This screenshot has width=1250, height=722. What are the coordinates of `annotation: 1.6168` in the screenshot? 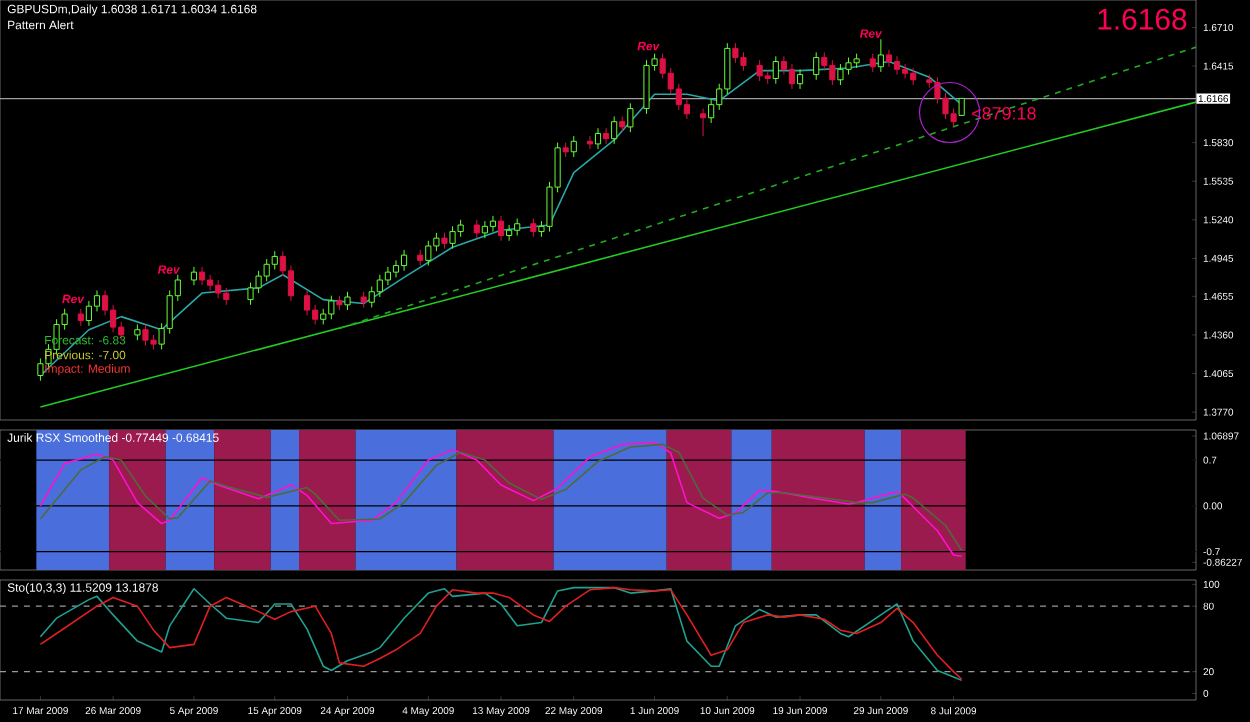 It's located at (1142, 19).